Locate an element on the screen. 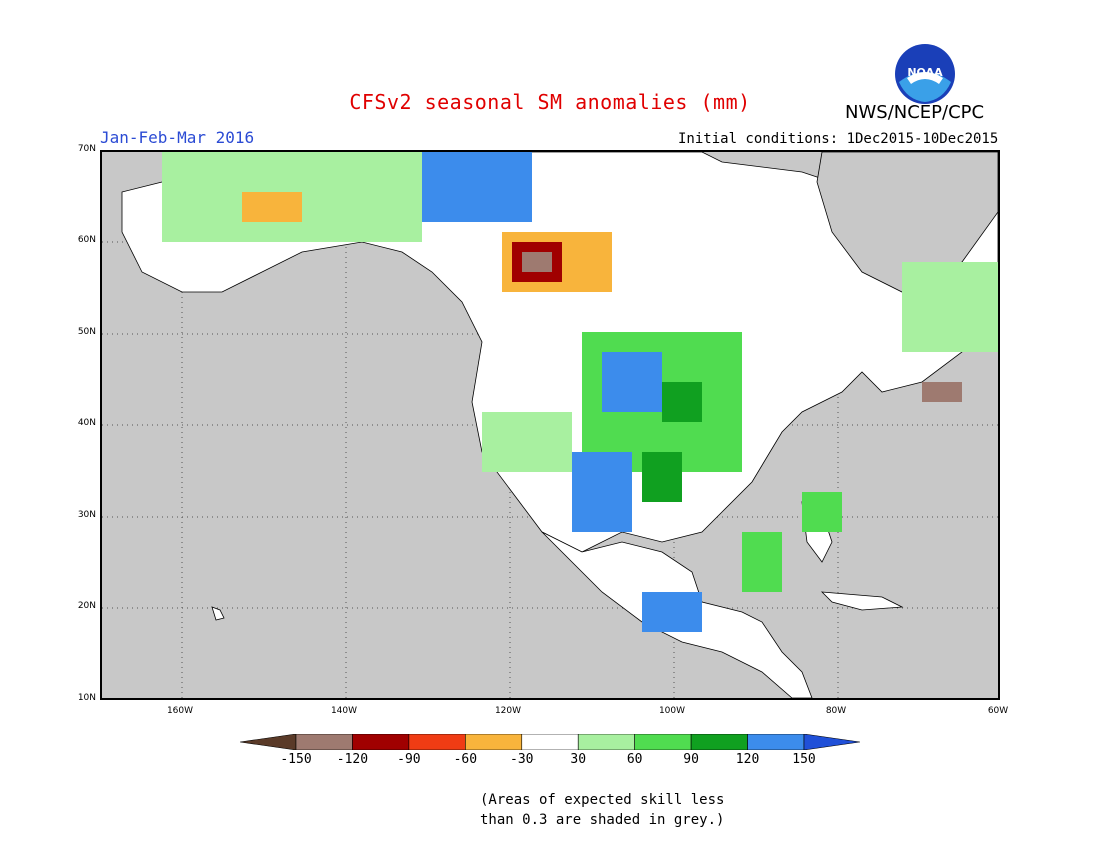 The height and width of the screenshot is (850, 1100). lat-label: 40N is located at coordinates (86, 423).